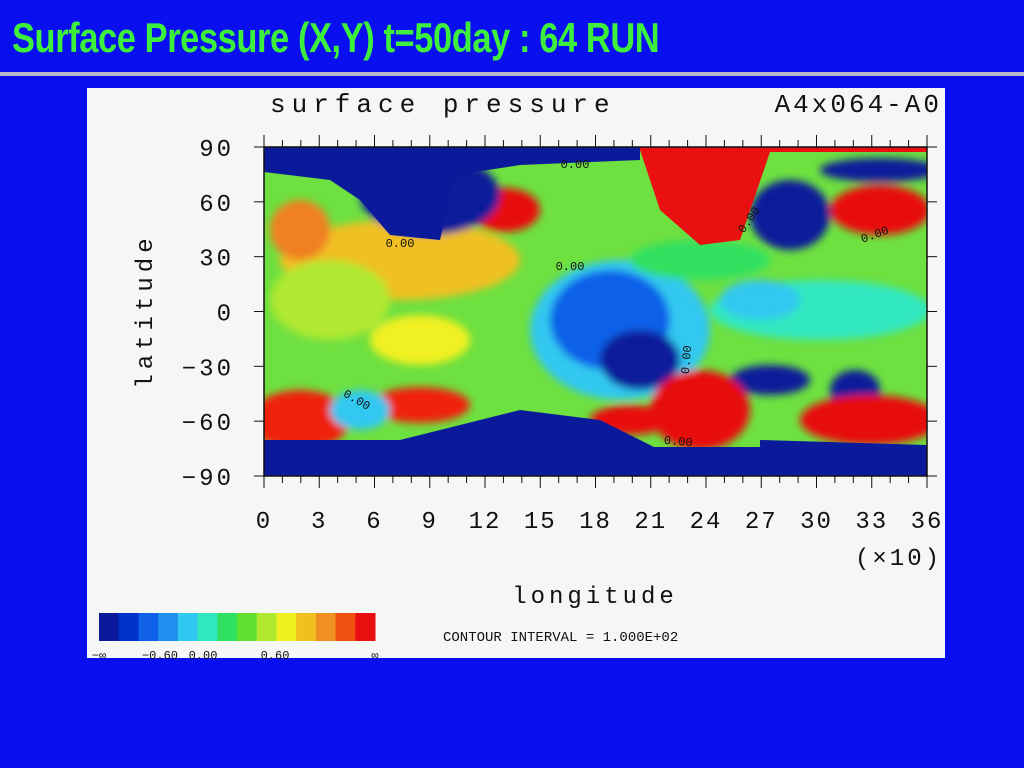  What do you see at coordinates (275, 656) in the screenshot?
I see `colorbar-label: 0.60` at bounding box center [275, 656].